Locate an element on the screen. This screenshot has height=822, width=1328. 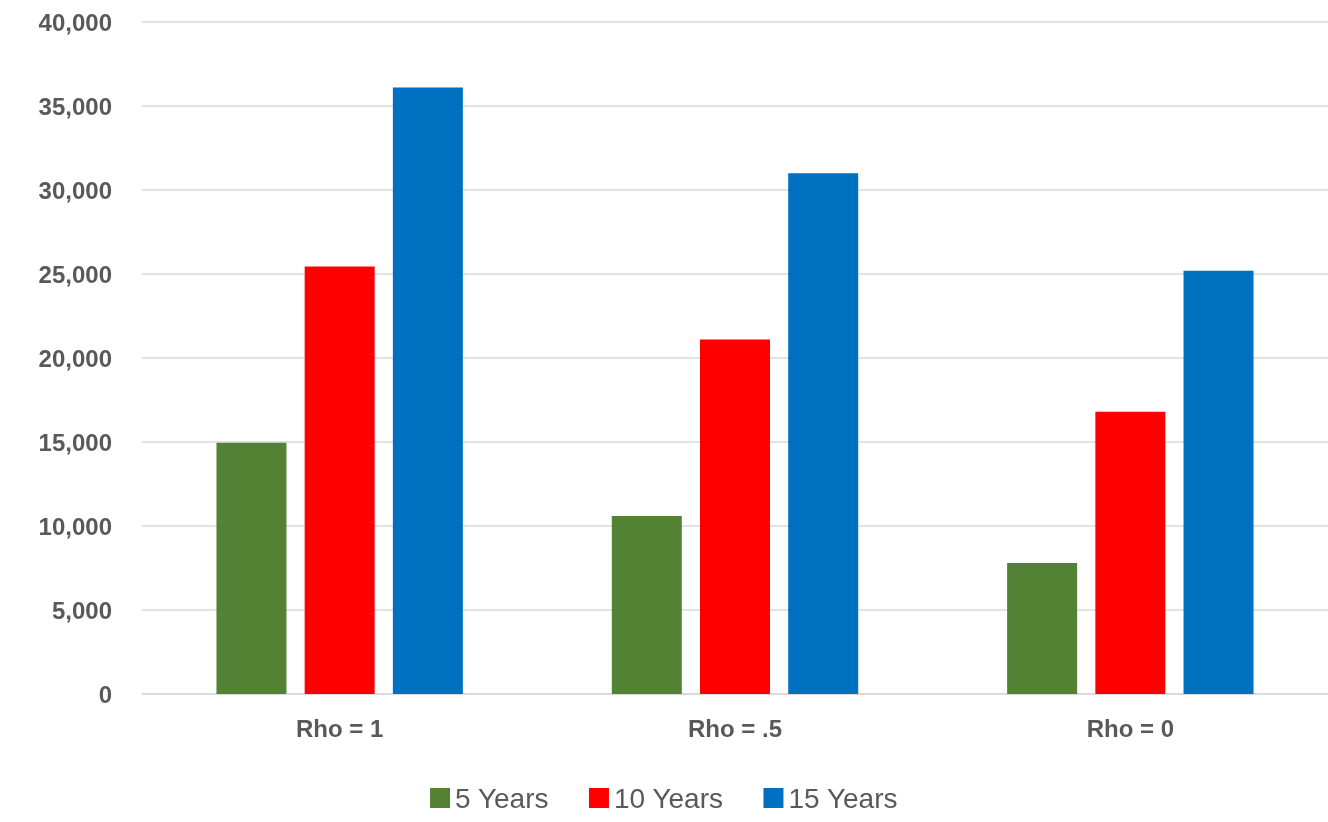
x-tick-label: Rho = .5 is located at coordinates (735, 728).